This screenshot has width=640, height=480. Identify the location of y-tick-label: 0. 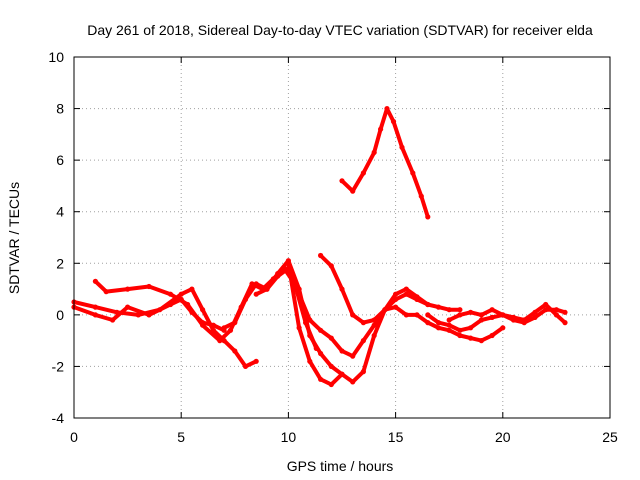
(60, 315).